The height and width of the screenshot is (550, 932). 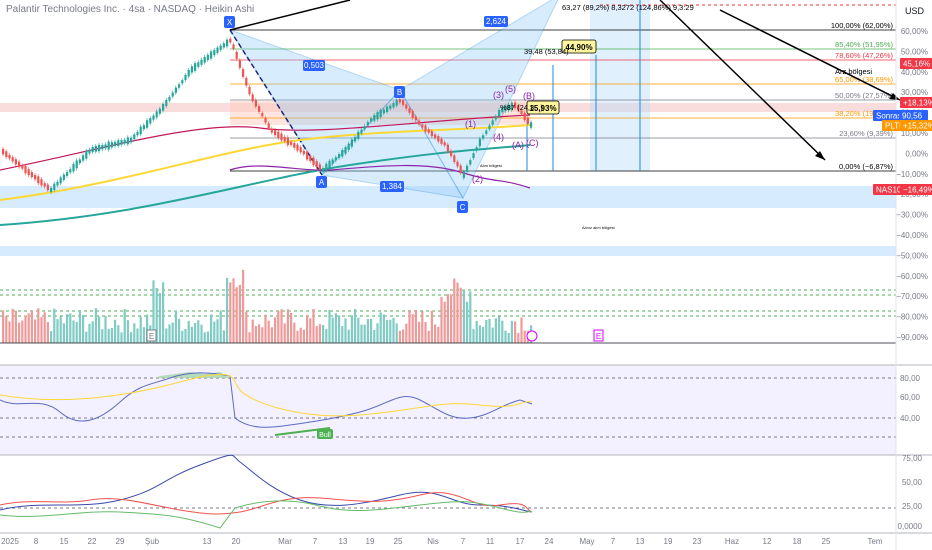 What do you see at coordinates (546, 51) in the screenshot?
I see `projection-text: 39,48 (53,84)` at bounding box center [546, 51].